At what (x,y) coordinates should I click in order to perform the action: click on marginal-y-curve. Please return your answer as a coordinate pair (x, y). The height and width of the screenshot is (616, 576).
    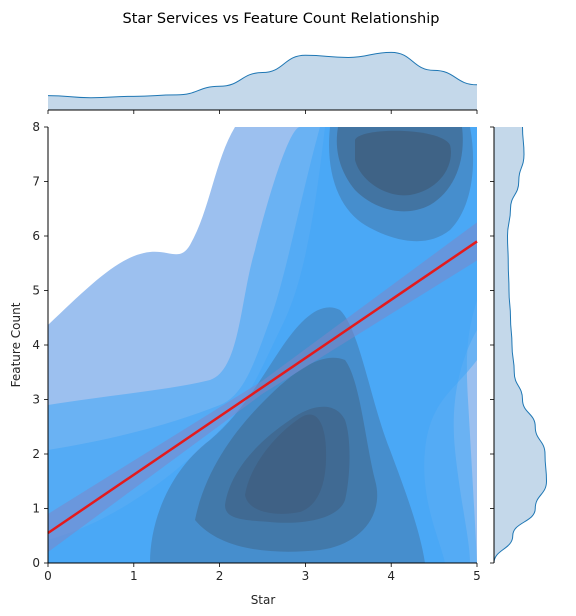
    Looking at the image, I should click on (520, 345).